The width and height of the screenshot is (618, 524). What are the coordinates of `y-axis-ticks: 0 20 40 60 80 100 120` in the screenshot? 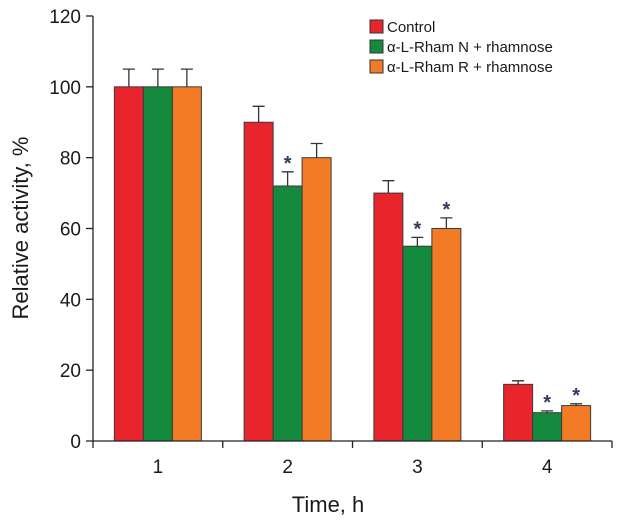 It's located at (71, 230).